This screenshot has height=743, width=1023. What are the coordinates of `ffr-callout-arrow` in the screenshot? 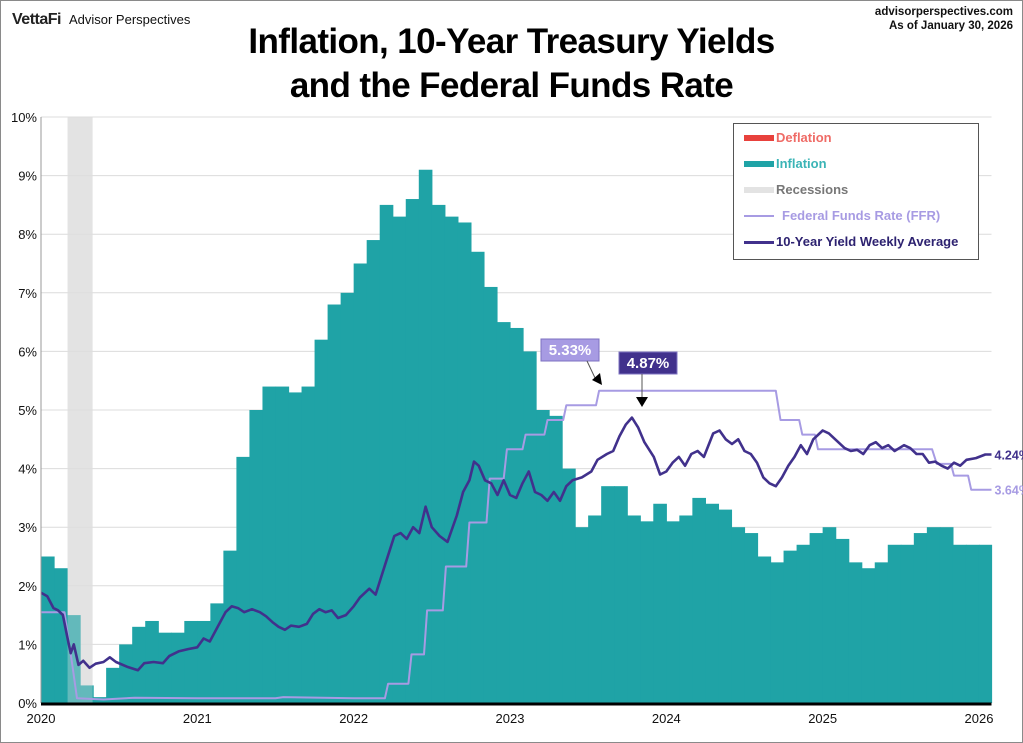 It's located at (597, 379).